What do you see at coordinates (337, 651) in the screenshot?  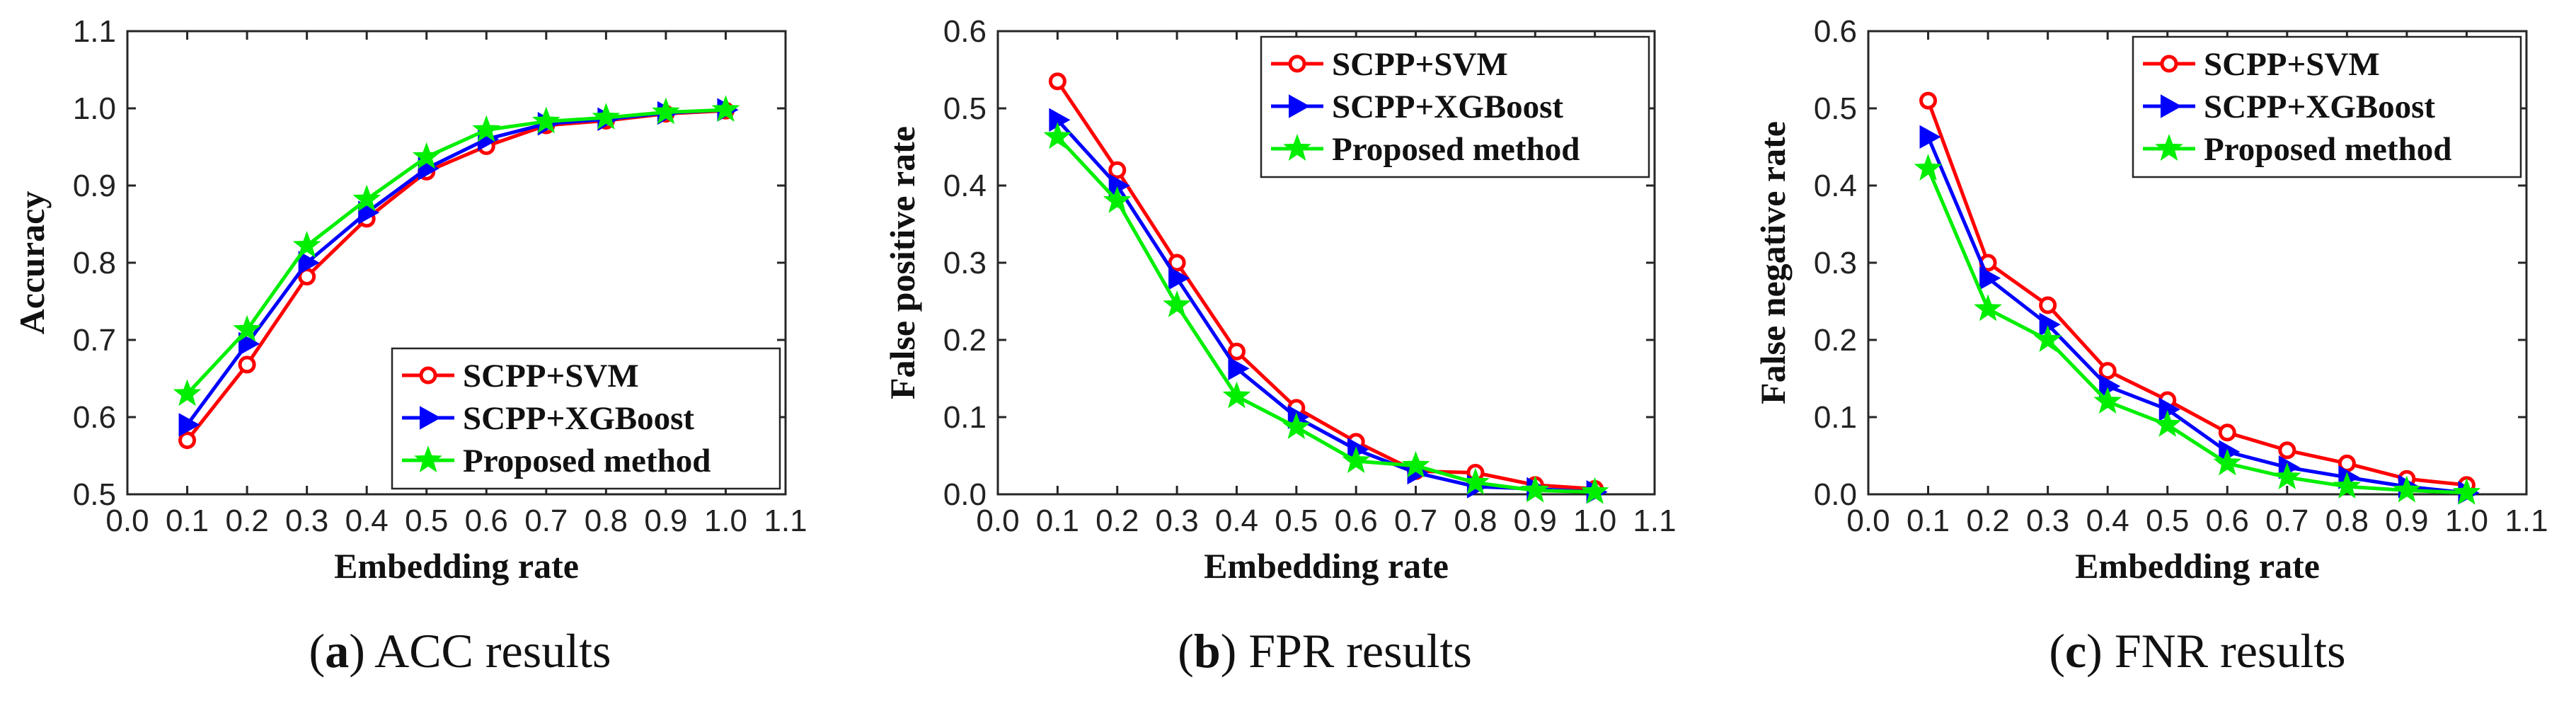 I see `caption-letter: a` at bounding box center [337, 651].